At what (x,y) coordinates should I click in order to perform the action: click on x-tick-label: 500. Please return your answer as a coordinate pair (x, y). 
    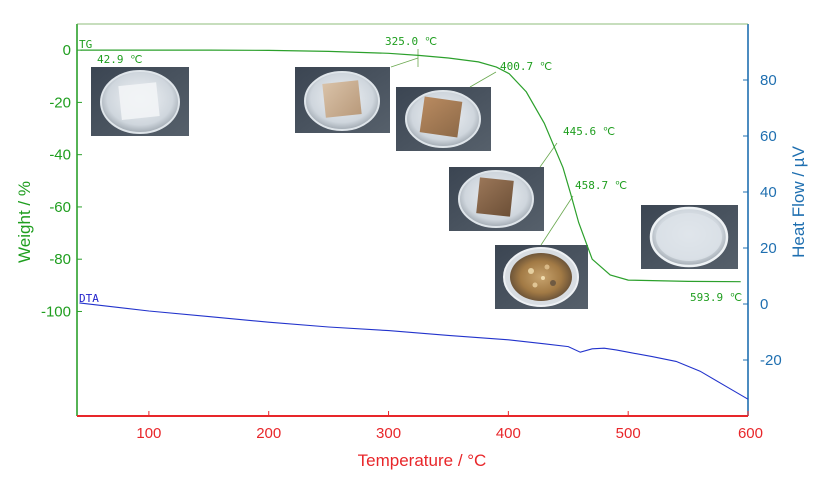
    Looking at the image, I should click on (628, 433).